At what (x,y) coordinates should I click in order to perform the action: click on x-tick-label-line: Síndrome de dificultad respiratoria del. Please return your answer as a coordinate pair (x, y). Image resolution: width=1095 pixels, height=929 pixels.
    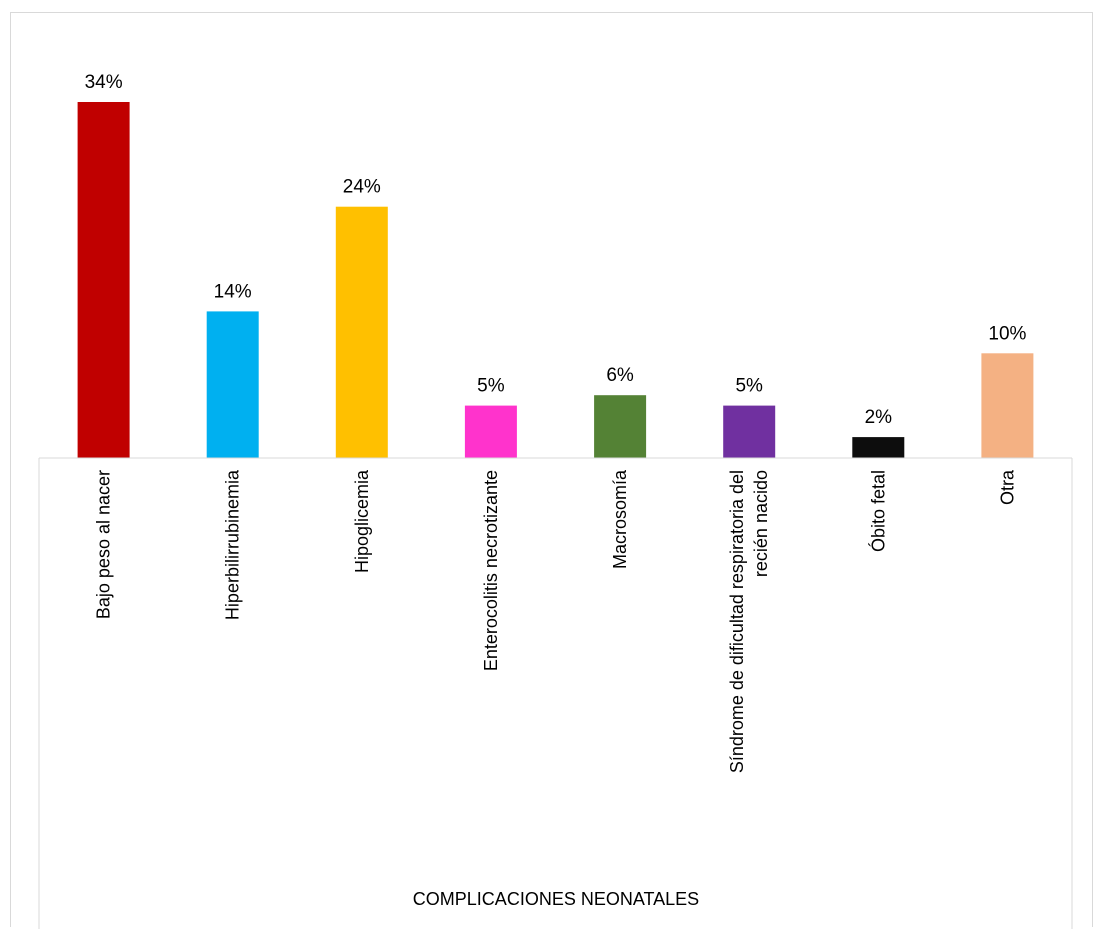
    Looking at the image, I should click on (737, 621).